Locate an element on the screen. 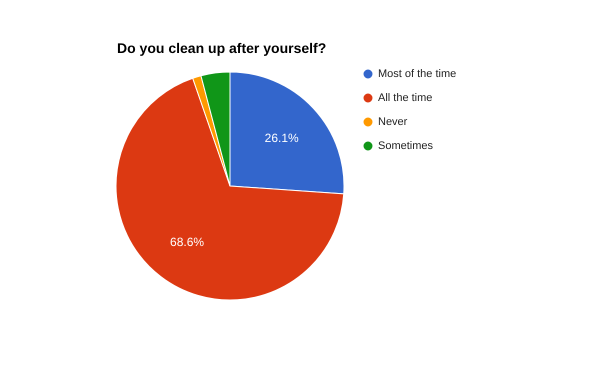 The width and height of the screenshot is (600, 371). data-label: 68.6% is located at coordinates (187, 242).